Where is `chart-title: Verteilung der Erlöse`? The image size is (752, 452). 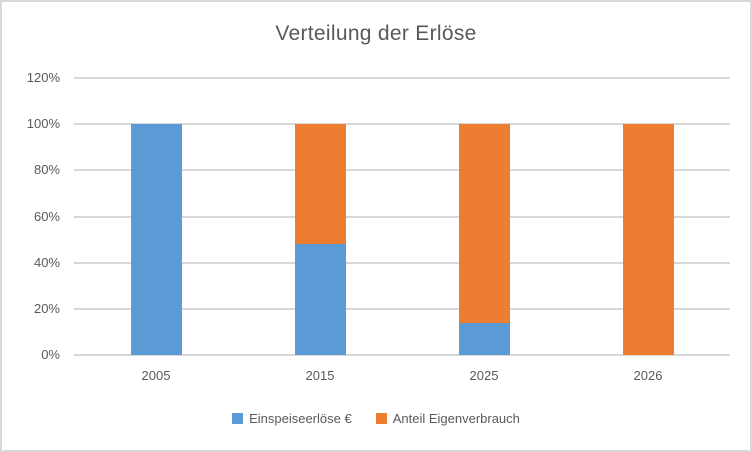
chart-title: Verteilung der Erlöse is located at coordinates (376, 33).